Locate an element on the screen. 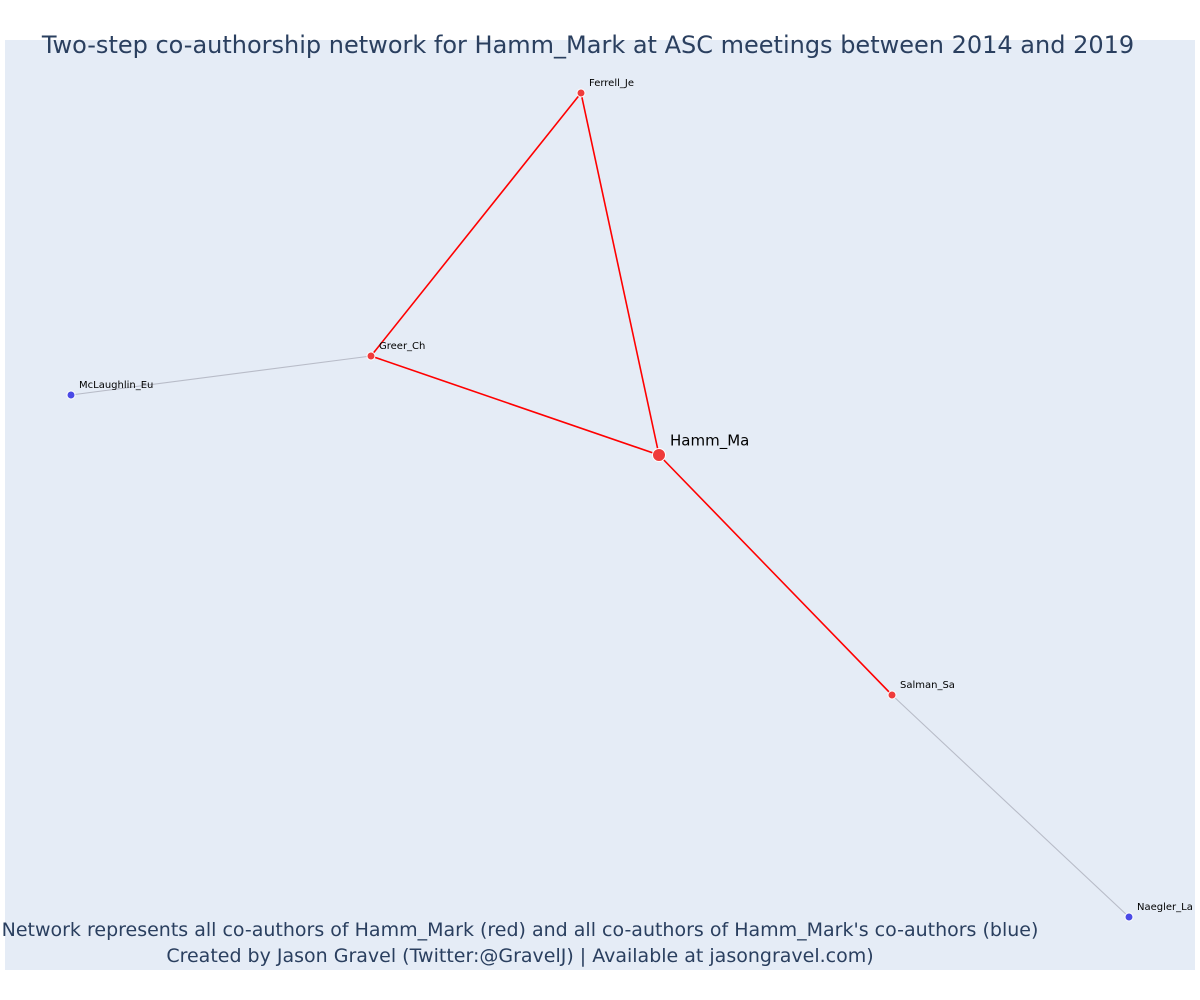 The height and width of the screenshot is (1000, 1200). node-Naegler_La is located at coordinates (1129, 917).